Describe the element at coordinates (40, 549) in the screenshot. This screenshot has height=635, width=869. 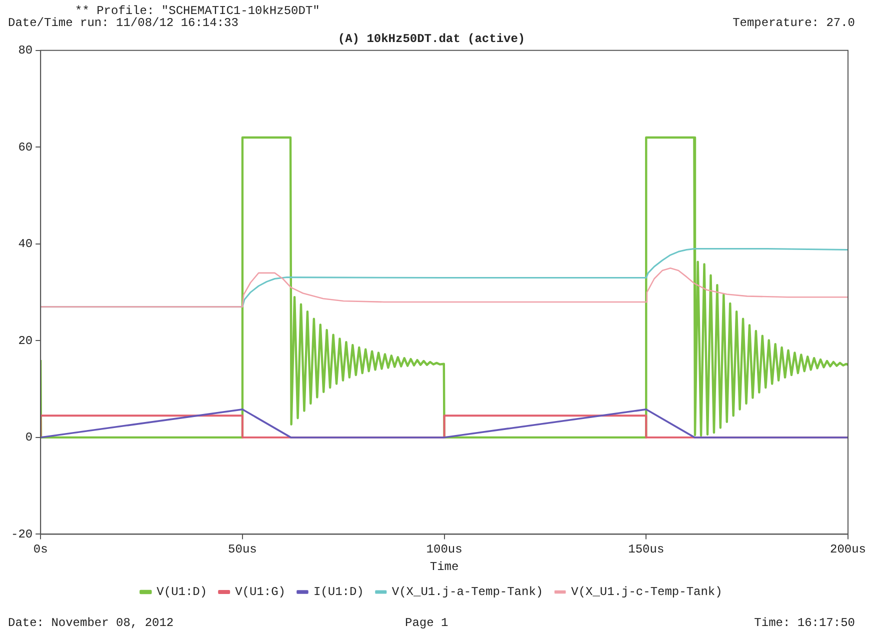
I see `x-tick-label: 0s` at that location.